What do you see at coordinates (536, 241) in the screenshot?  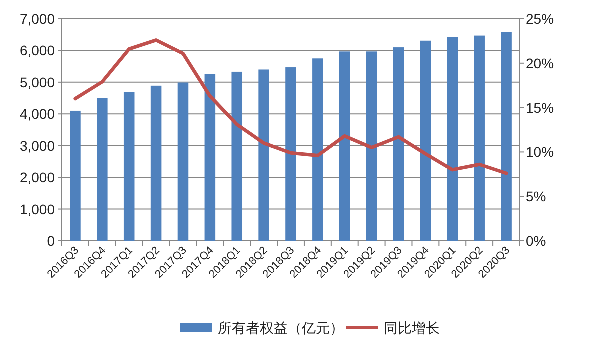 I see `y2-tick-label: 0%` at bounding box center [536, 241].